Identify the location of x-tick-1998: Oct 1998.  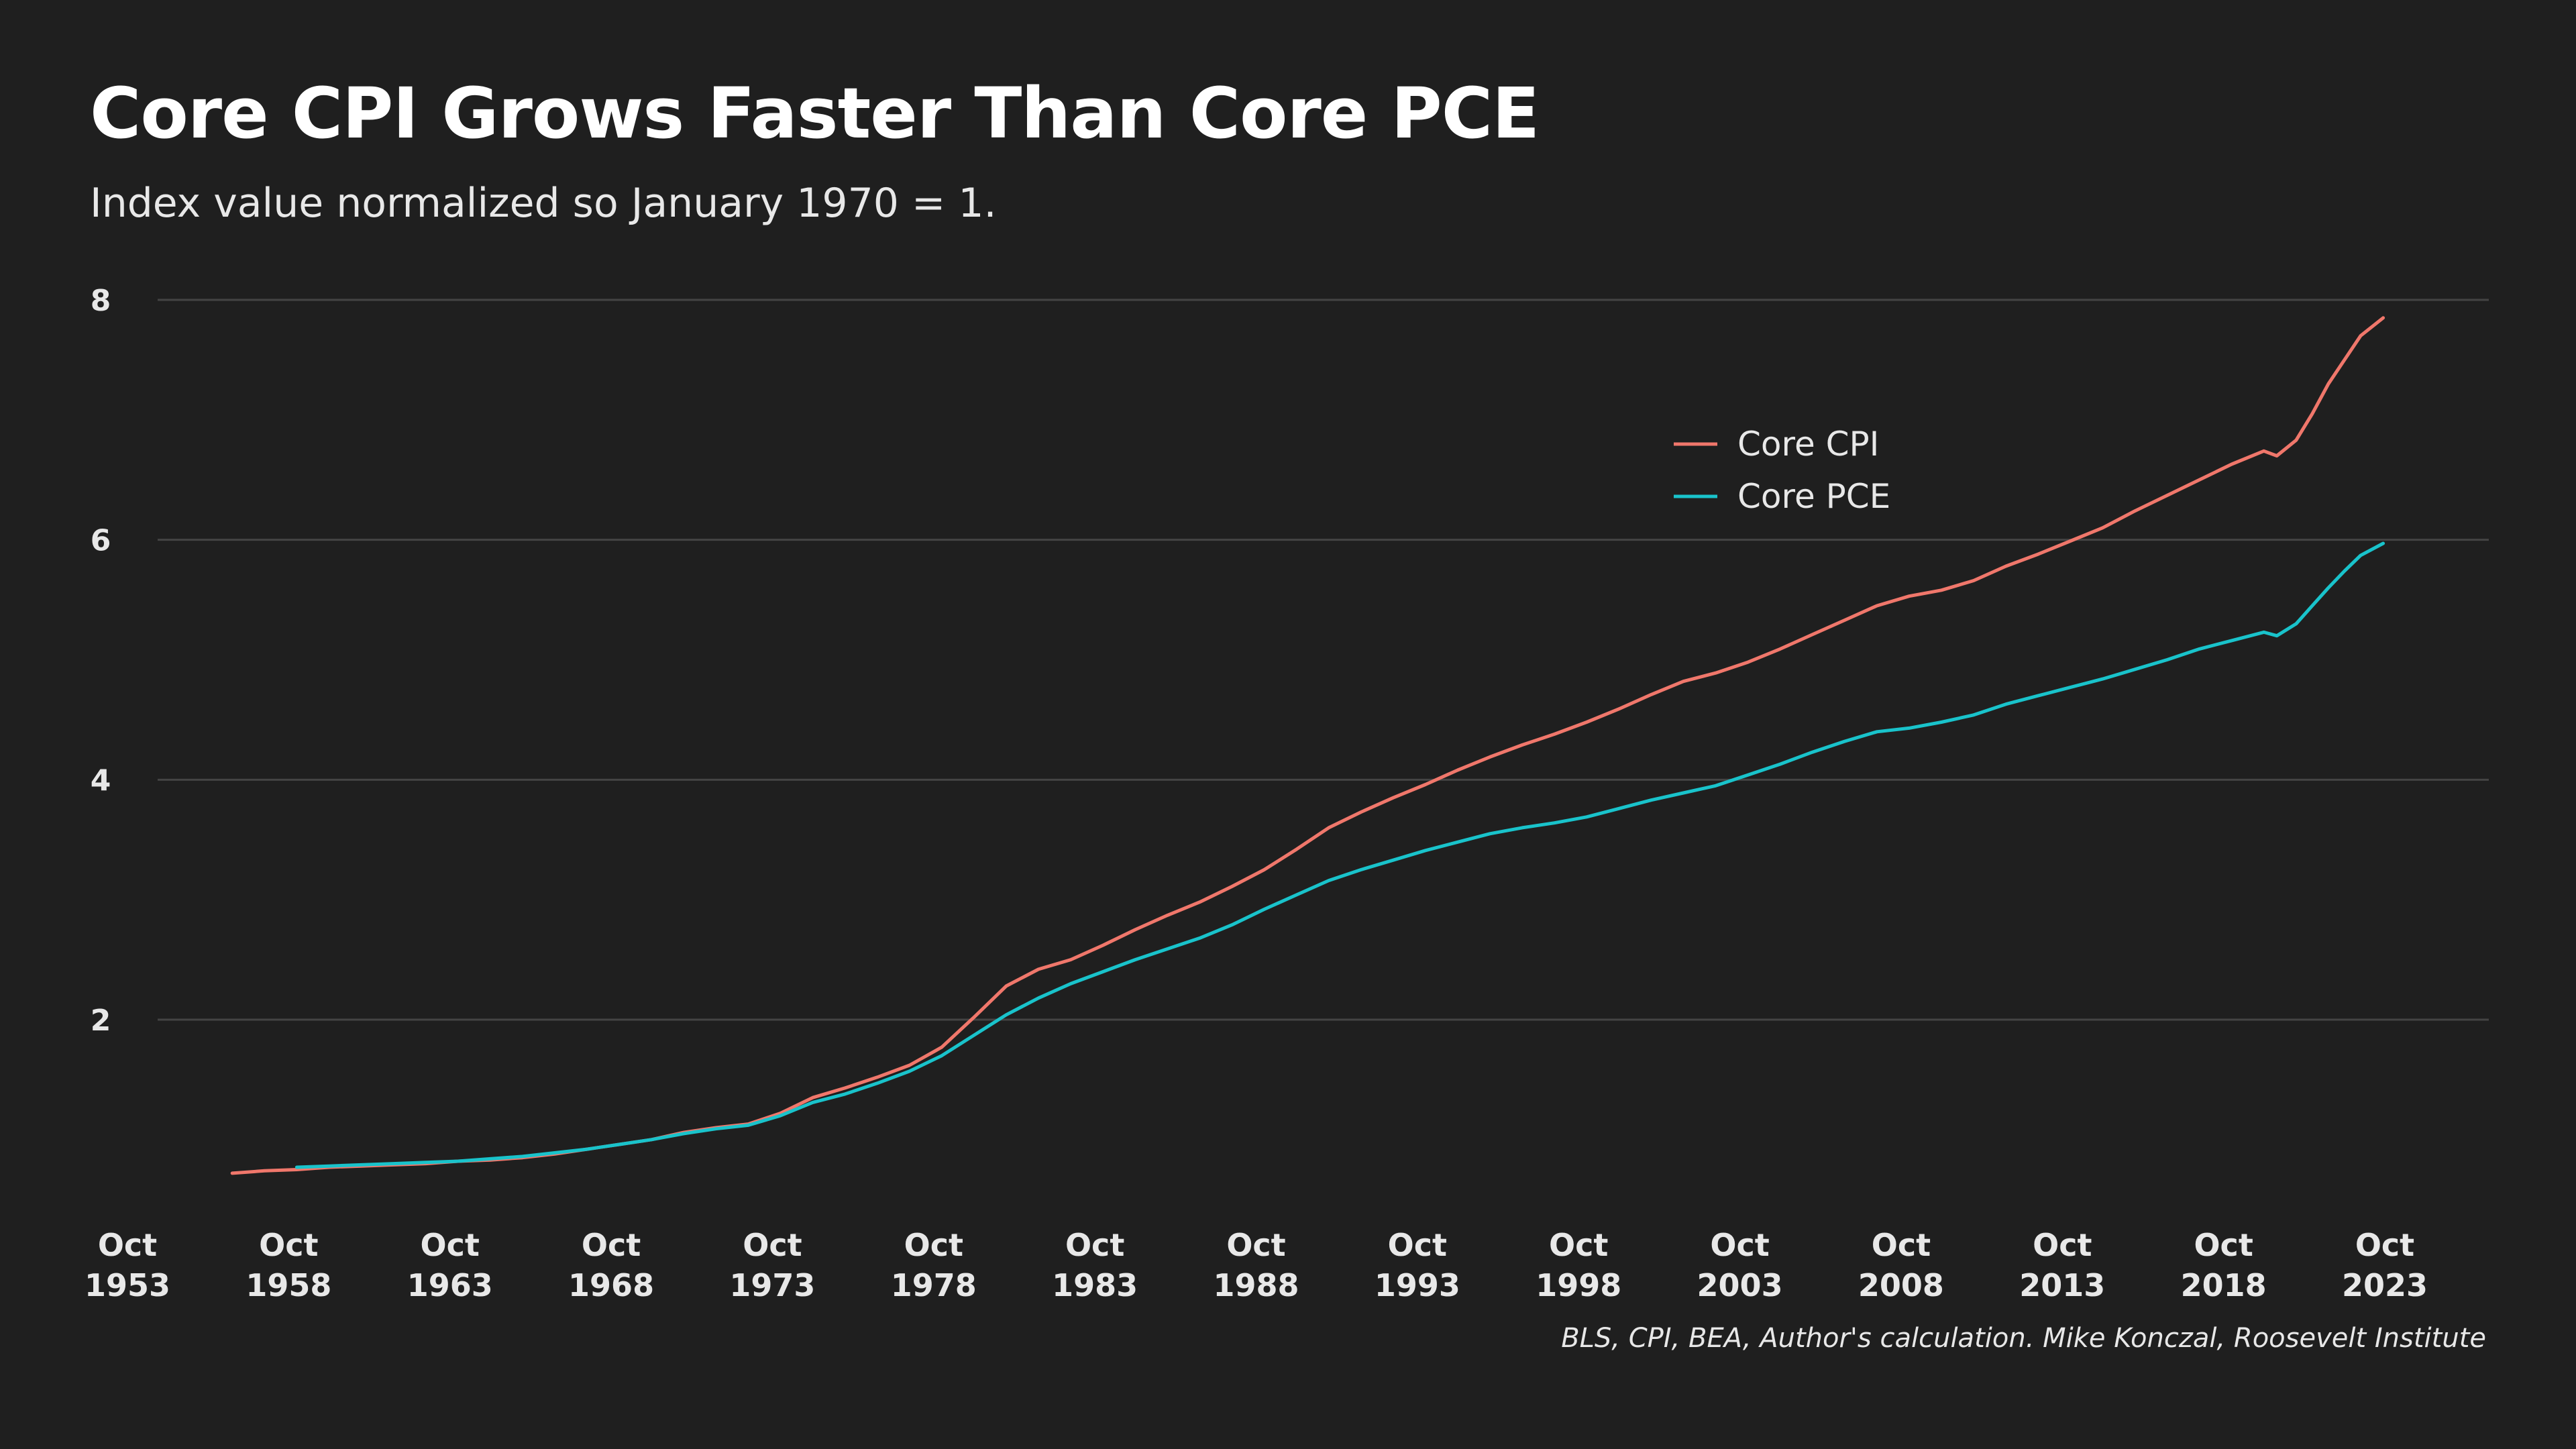
(1578, 1265).